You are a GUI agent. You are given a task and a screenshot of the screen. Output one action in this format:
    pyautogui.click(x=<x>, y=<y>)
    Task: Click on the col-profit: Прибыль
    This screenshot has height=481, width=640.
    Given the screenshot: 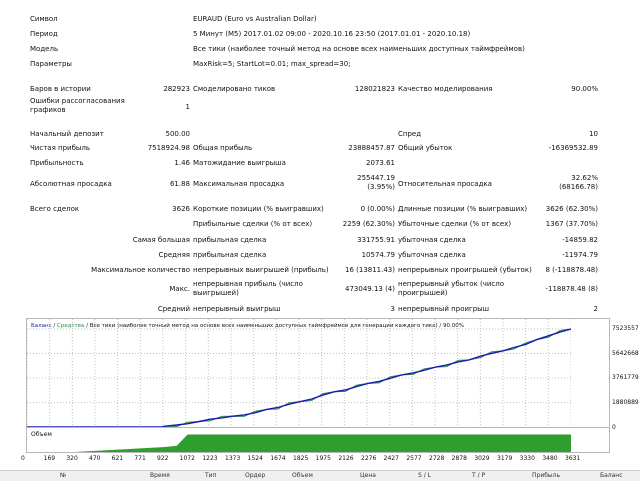 What is the action you would take?
    pyautogui.click(x=546, y=475)
    